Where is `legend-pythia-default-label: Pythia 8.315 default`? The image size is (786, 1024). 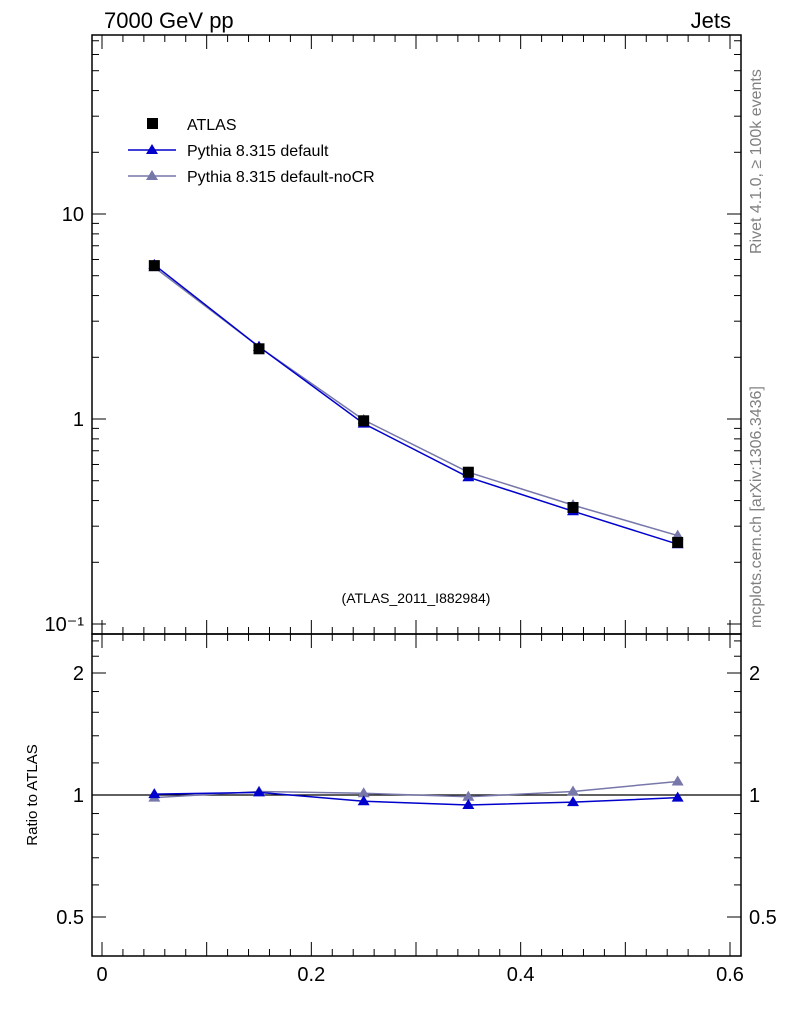
legend-pythia-default-label: Pythia 8.315 default is located at coordinates (258, 151).